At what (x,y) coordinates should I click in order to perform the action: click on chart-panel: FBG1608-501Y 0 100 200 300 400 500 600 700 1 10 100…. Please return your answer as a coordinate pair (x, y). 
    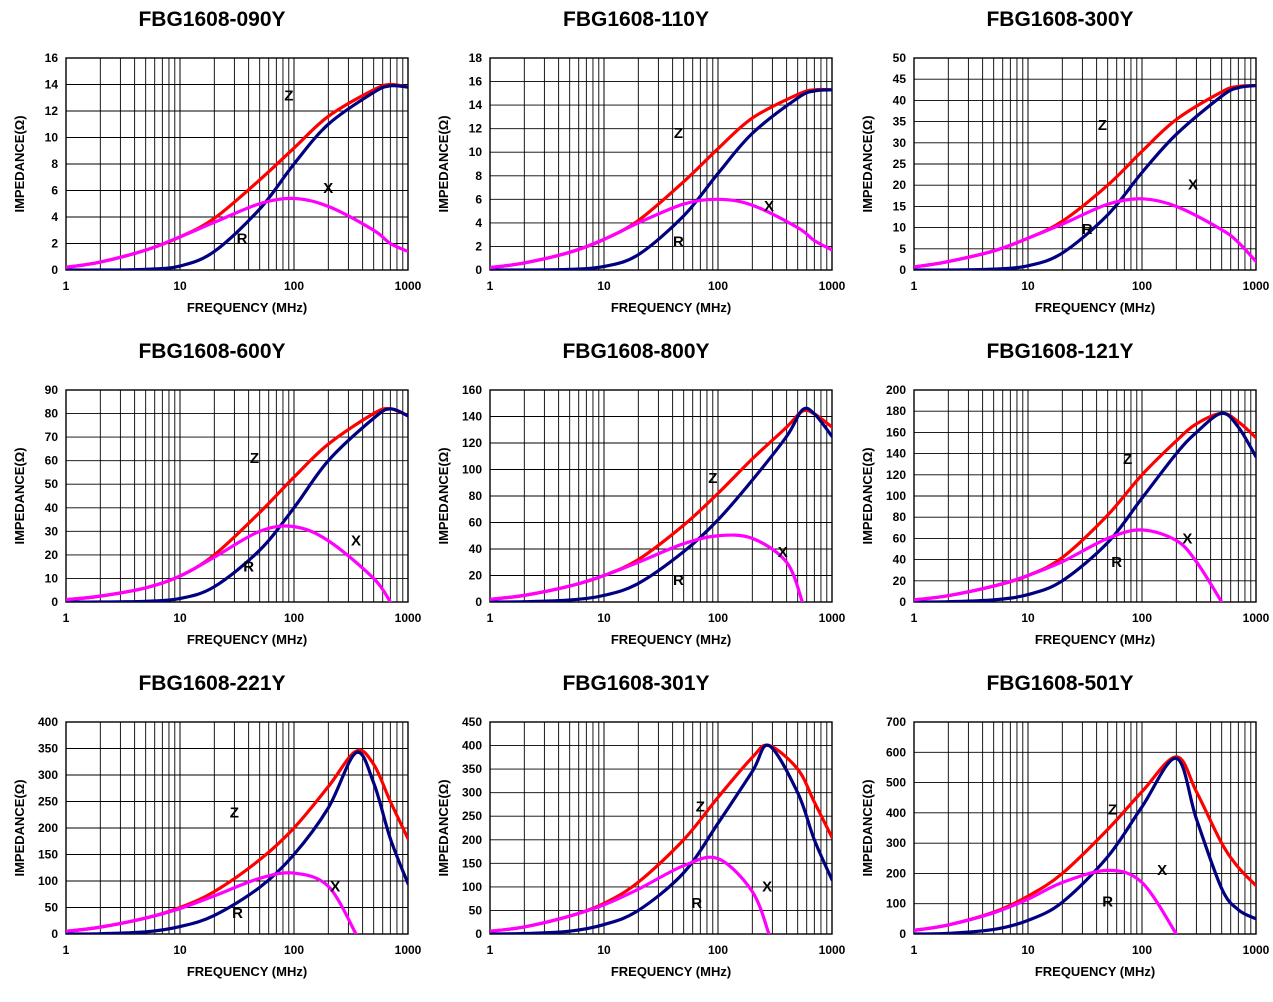
    Looking at the image, I should click on (1060, 837).